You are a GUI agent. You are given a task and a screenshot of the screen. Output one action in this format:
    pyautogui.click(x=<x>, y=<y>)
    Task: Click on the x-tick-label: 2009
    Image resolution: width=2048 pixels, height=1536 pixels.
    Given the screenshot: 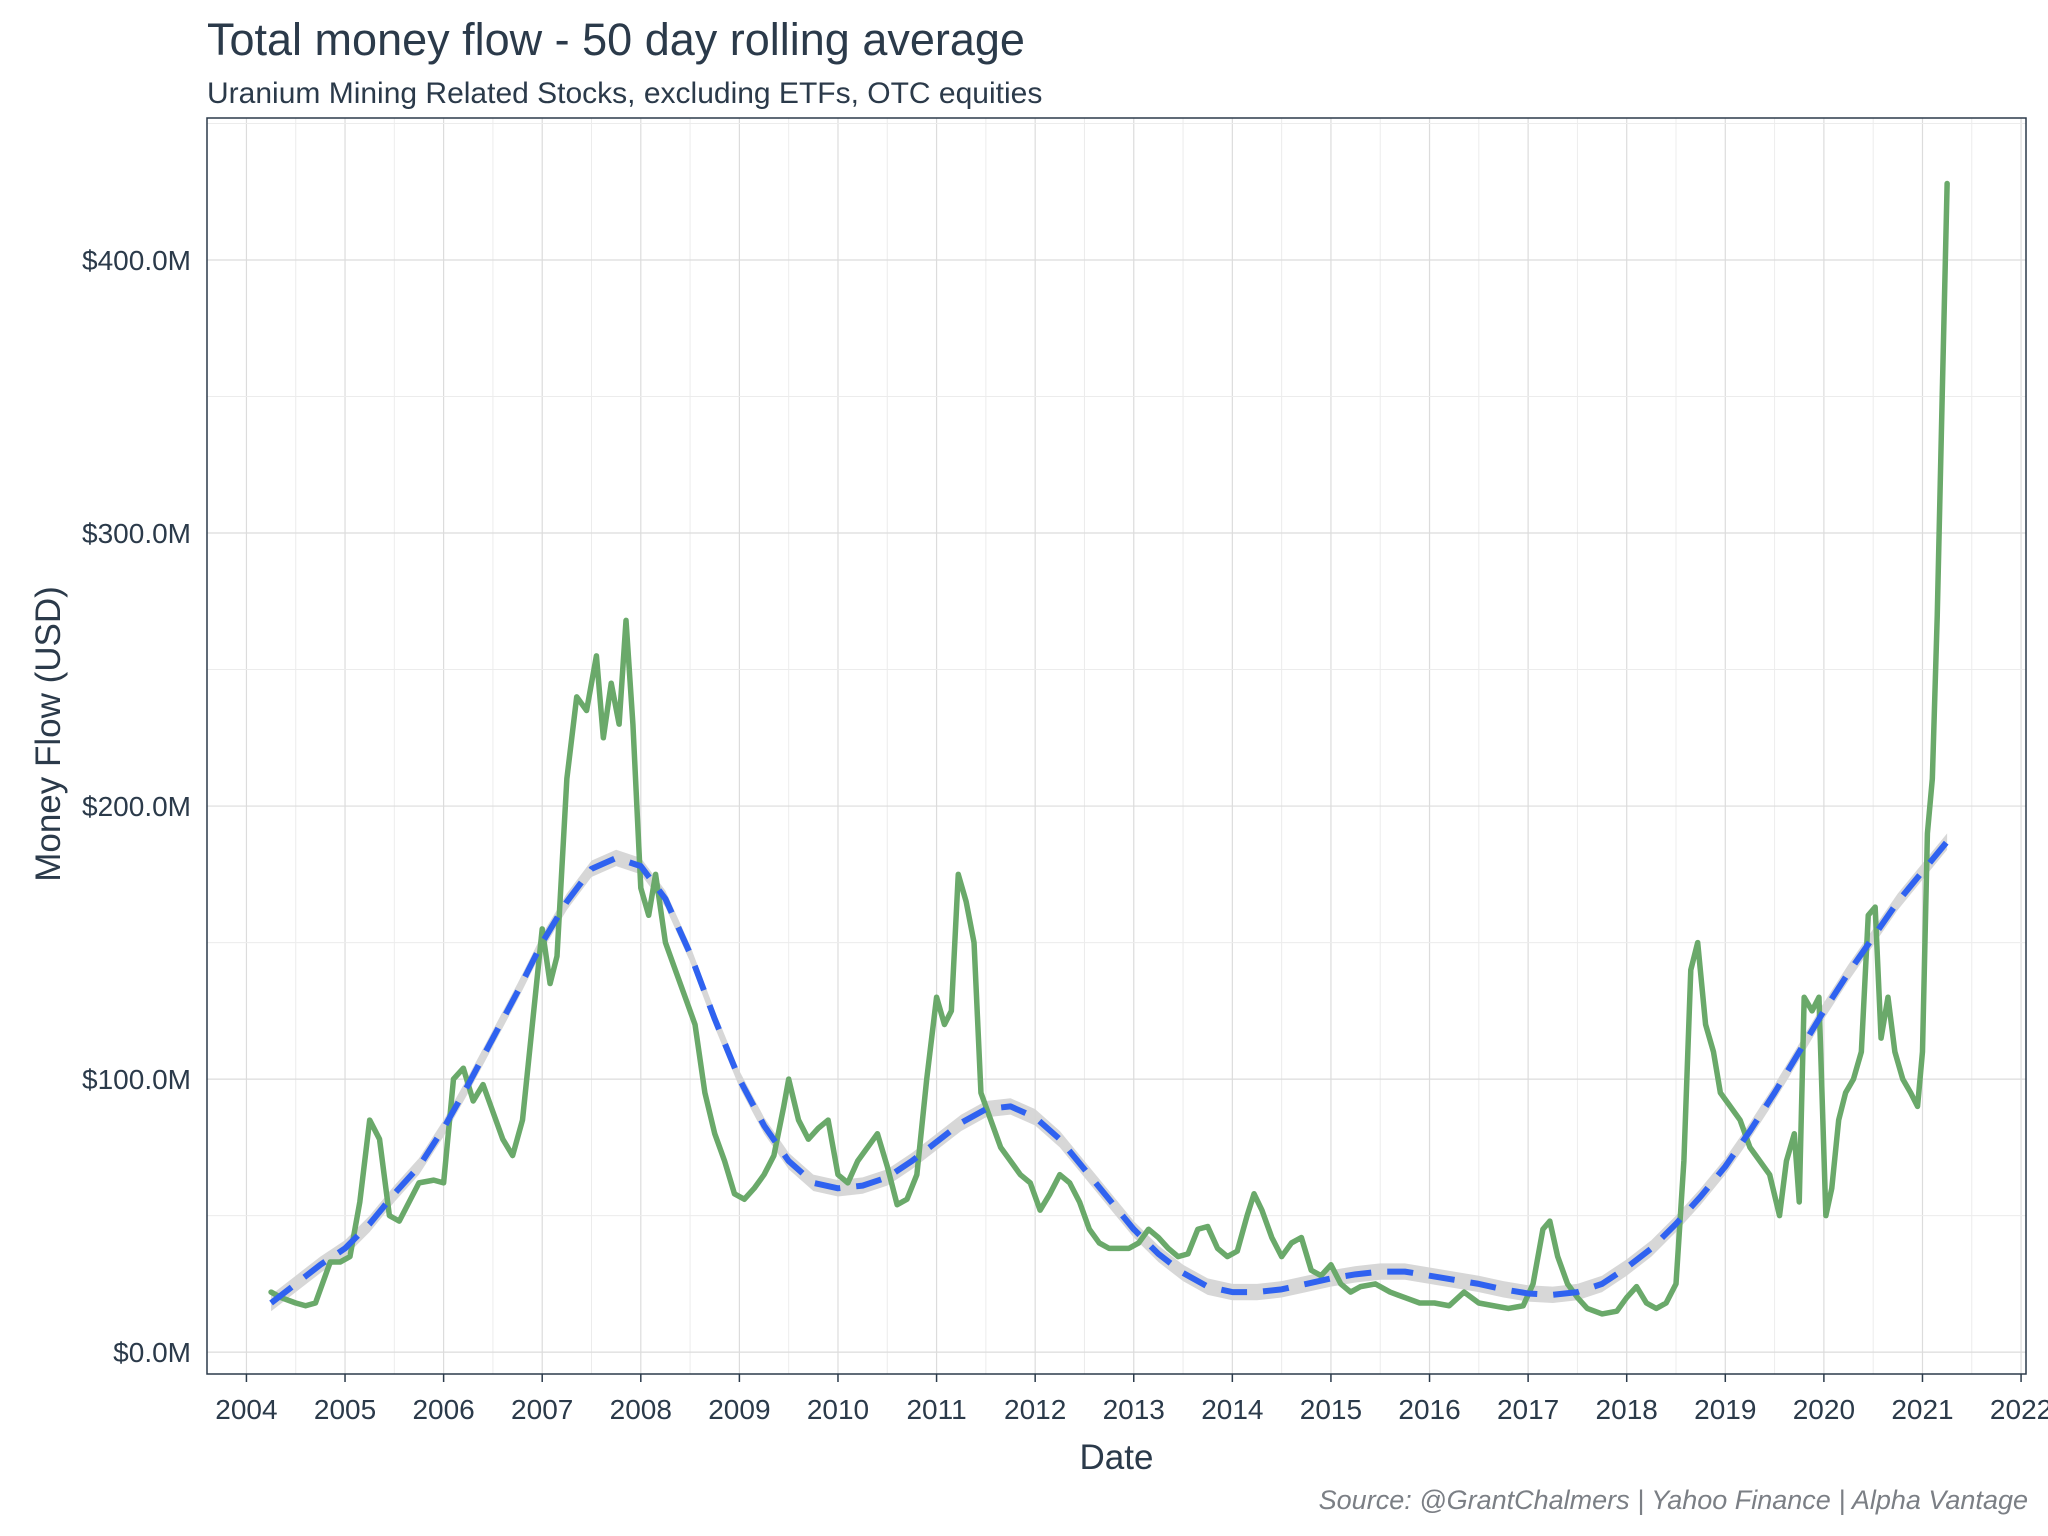 What is the action you would take?
    pyautogui.click(x=739, y=1409)
    